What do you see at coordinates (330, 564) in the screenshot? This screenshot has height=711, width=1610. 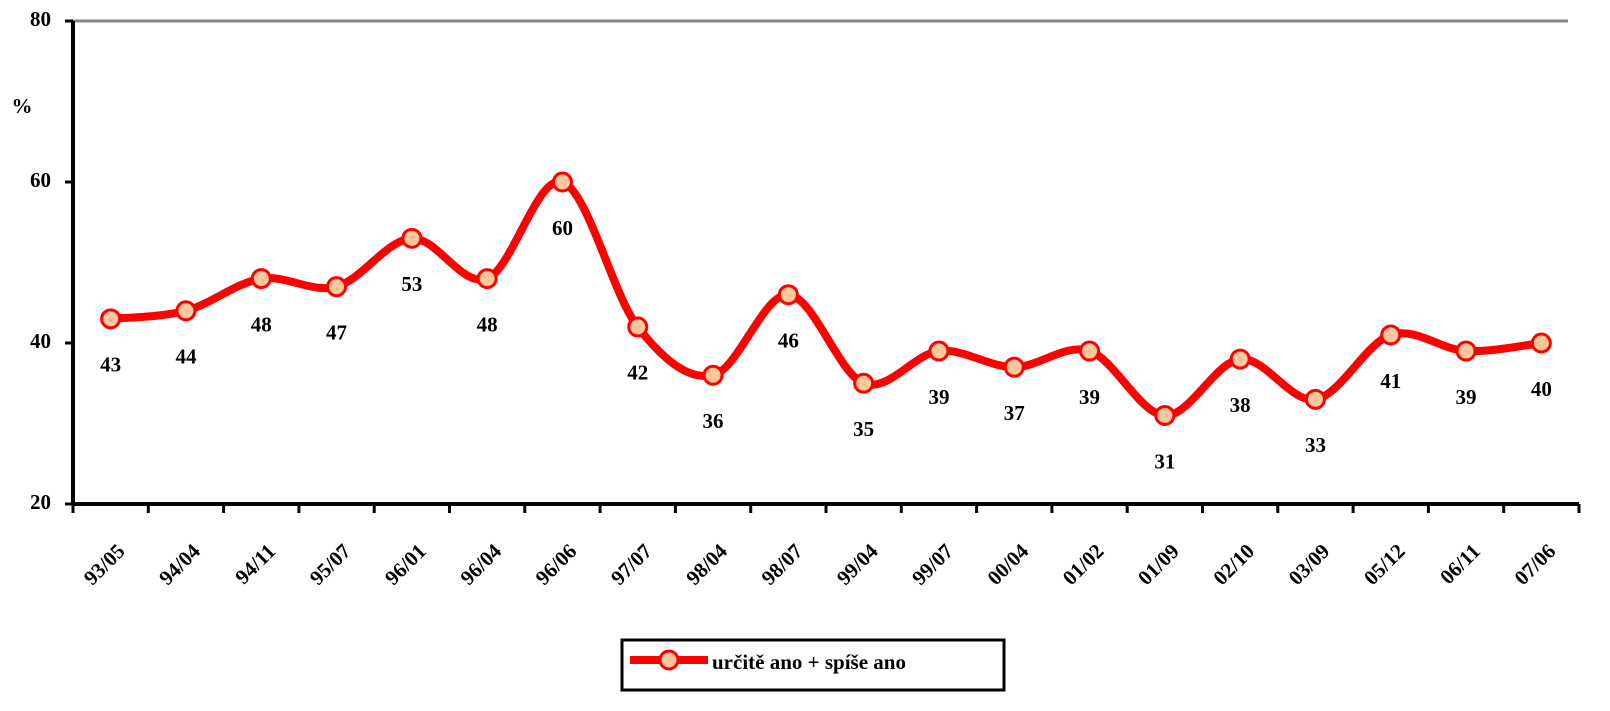 I see `x-tick-label: 95/07` at bounding box center [330, 564].